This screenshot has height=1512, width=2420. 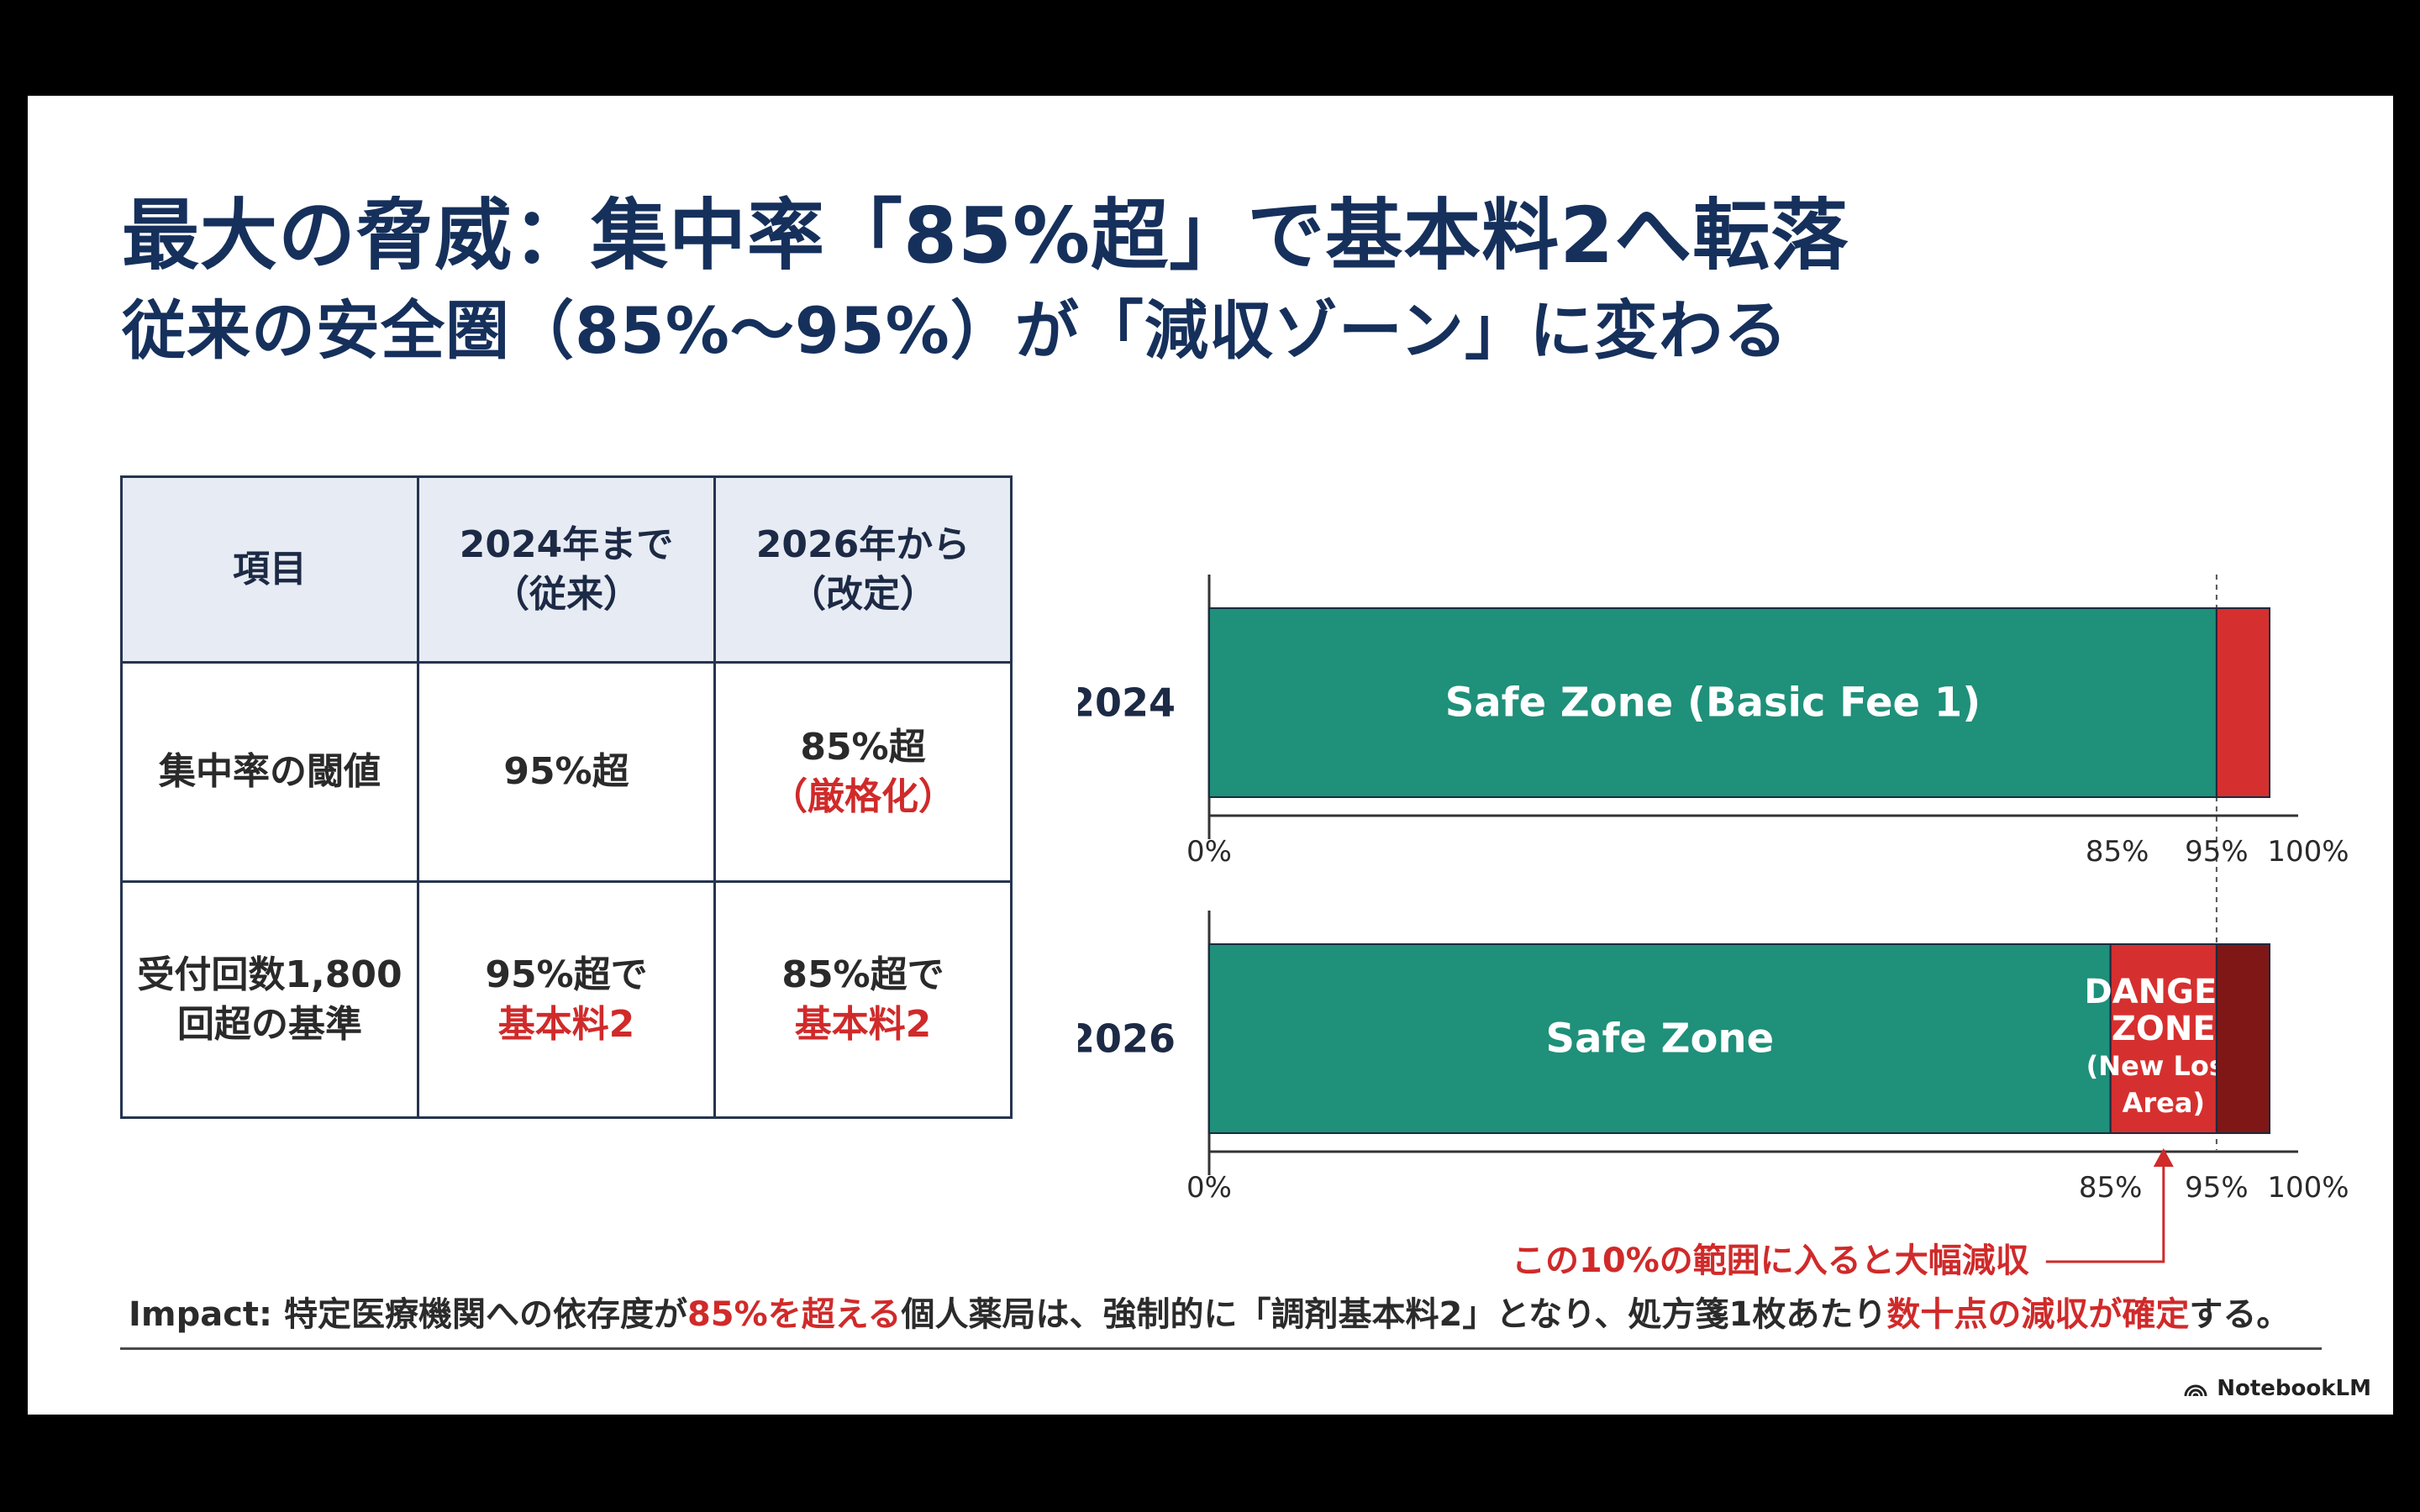 What do you see at coordinates (2195, 1390) in the screenshot?
I see `notebooklm-logo-icon` at bounding box center [2195, 1390].